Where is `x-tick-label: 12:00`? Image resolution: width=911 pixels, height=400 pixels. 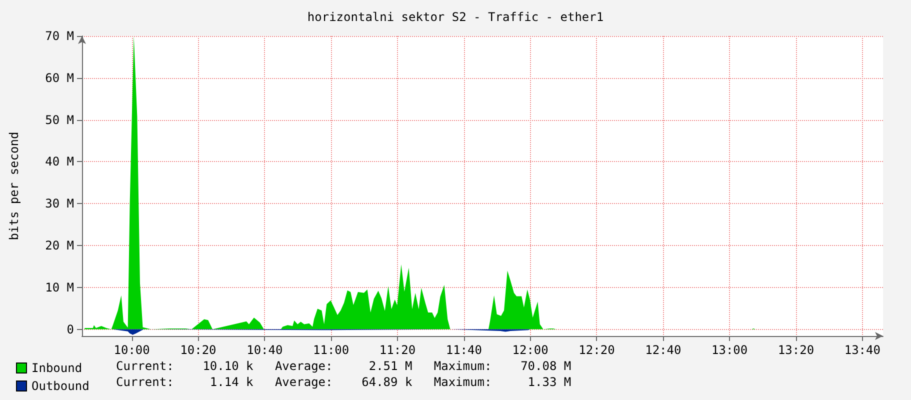 x-tick-label: 12:00 is located at coordinates (530, 350).